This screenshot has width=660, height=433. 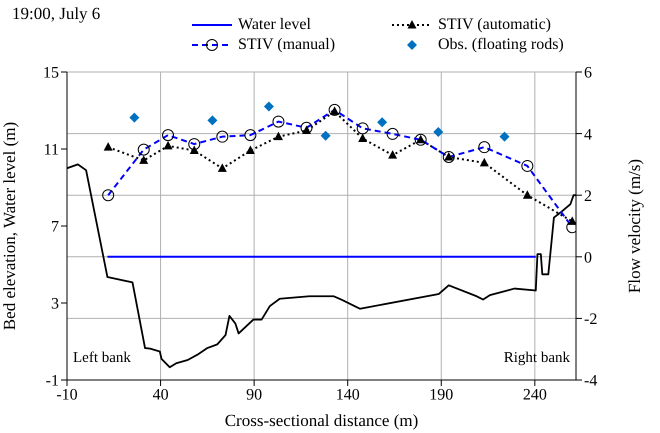 What do you see at coordinates (160, 395) in the screenshot?
I see `x-tick-label: 40` at bounding box center [160, 395].